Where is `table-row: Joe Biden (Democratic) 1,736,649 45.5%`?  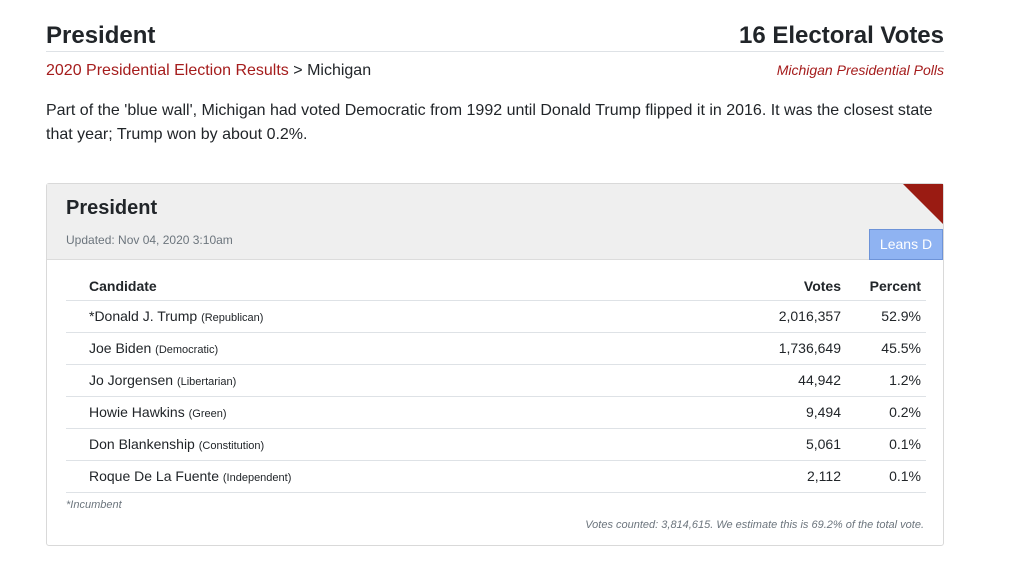 table-row: Joe Biden (Democratic) 1,736,649 45.5% is located at coordinates (496, 348).